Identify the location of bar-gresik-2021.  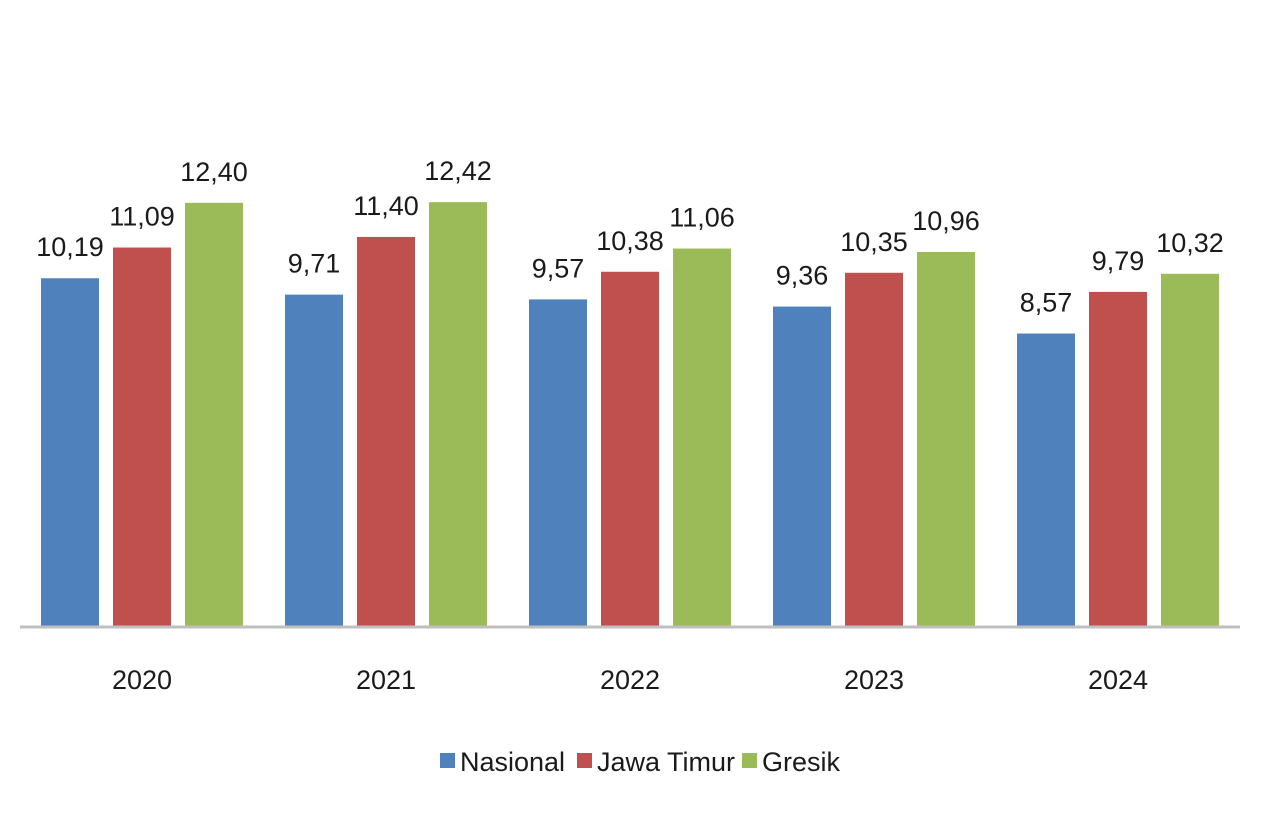
(458, 414).